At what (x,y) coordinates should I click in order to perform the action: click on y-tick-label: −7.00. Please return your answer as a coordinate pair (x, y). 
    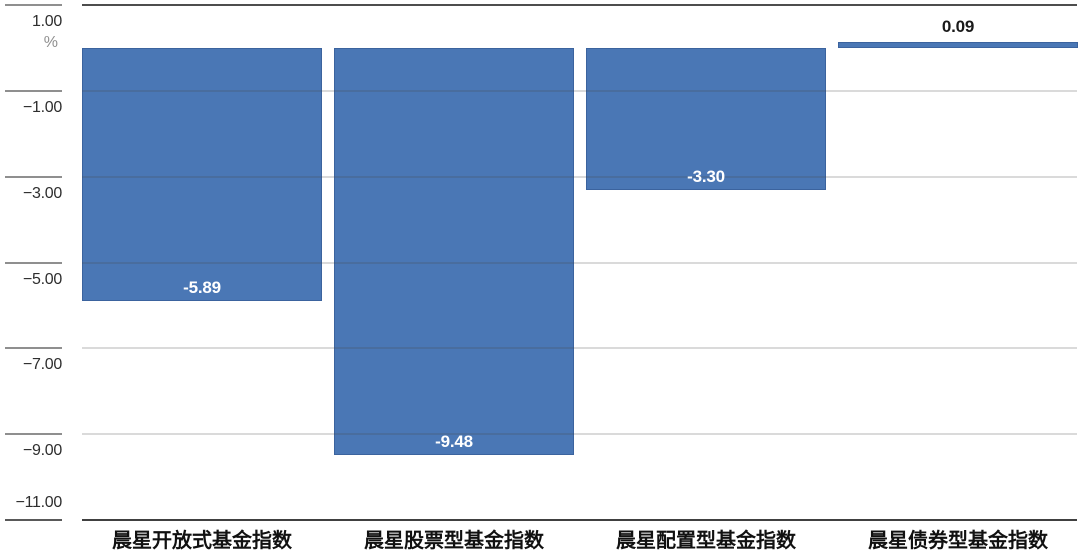
    Looking at the image, I should click on (42, 365).